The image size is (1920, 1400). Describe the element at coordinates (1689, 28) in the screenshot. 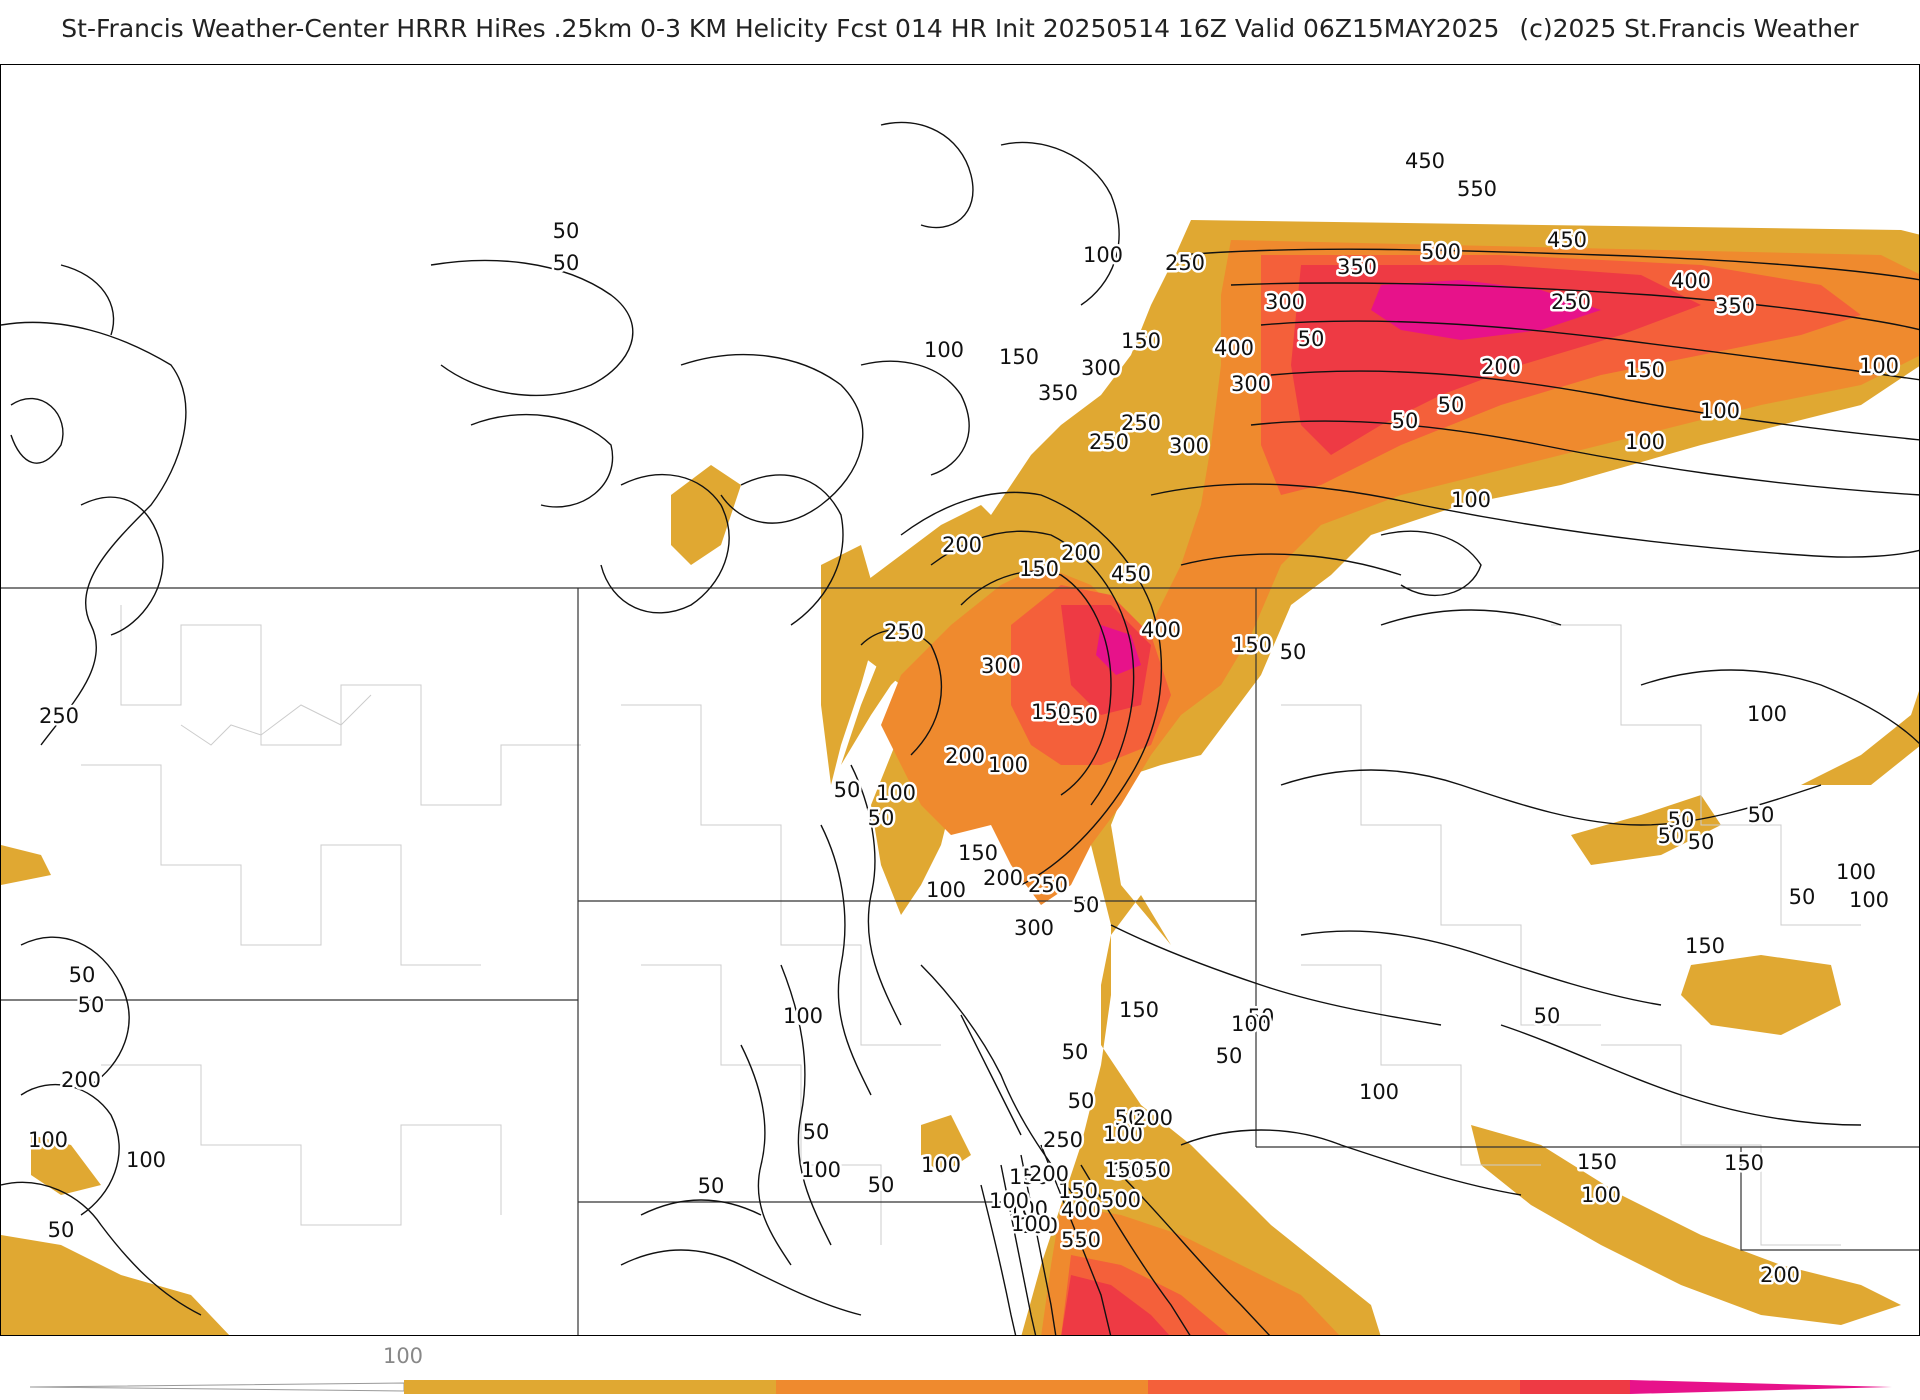

I see `copyright-text: (c)2025 St.Francis Weather` at that location.